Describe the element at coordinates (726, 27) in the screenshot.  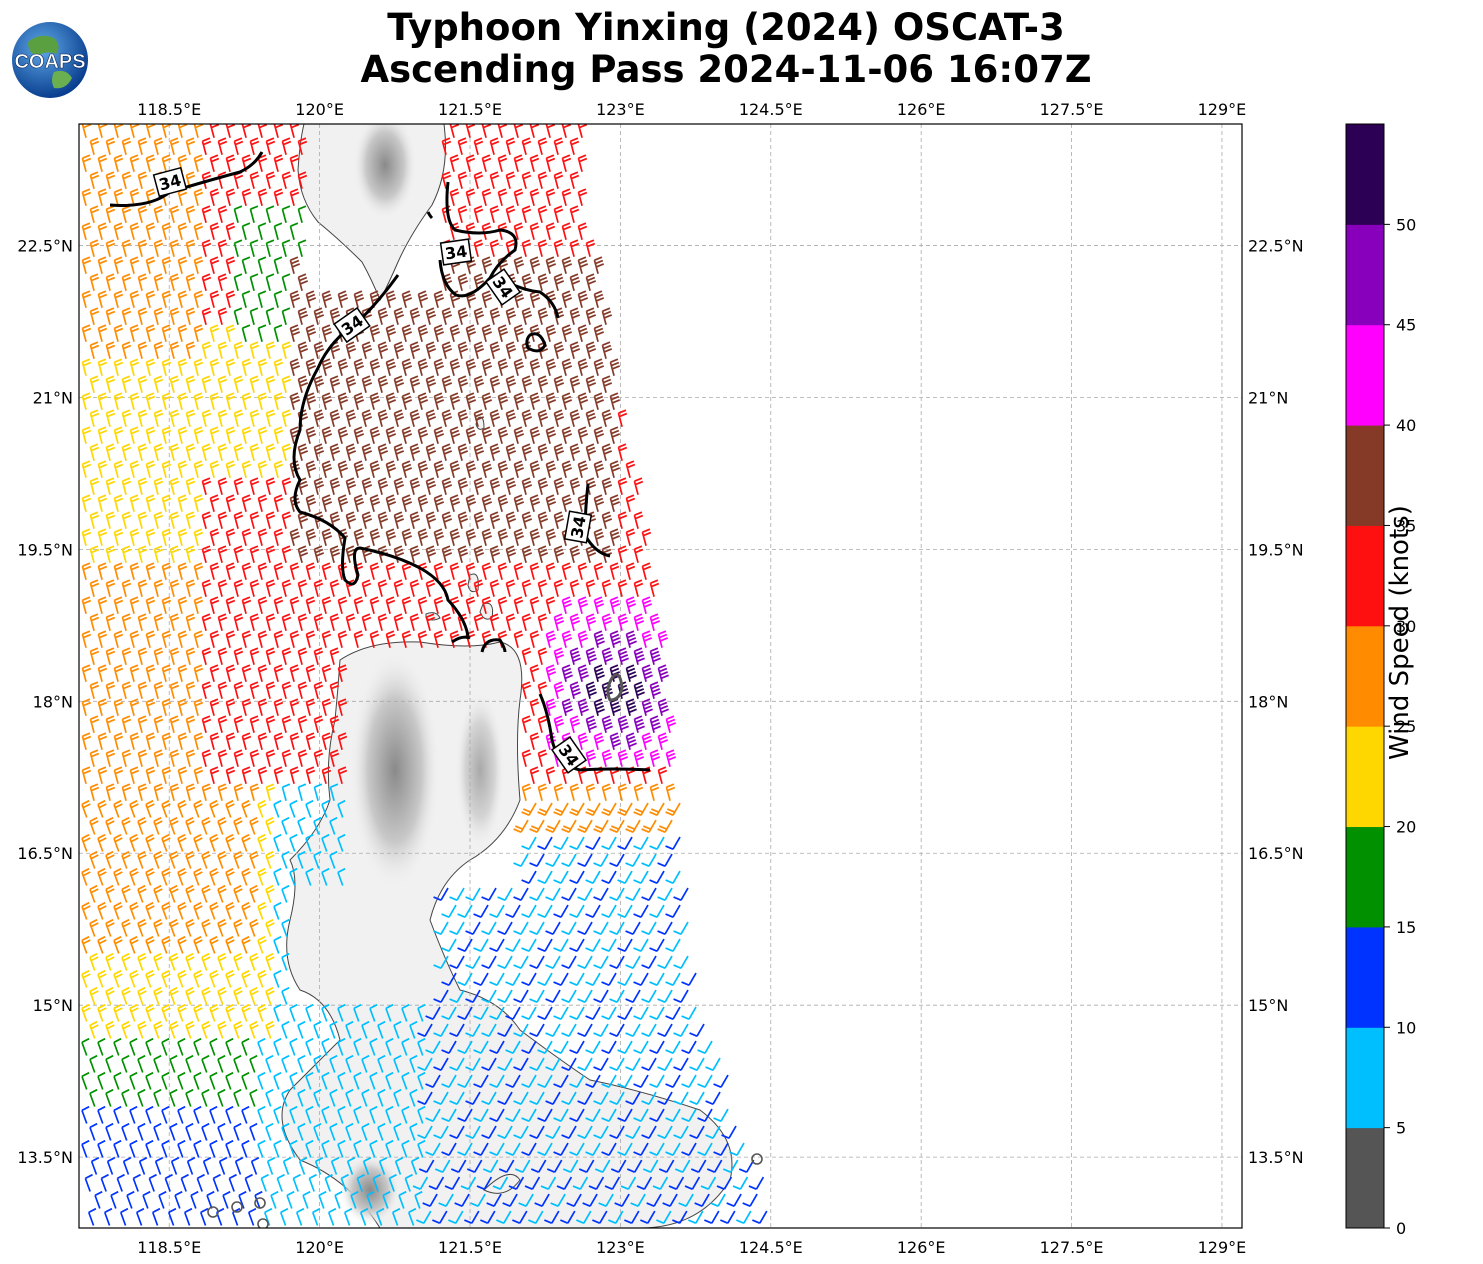
I see `plot-title-line1: Typhoon Yinxing (2024) OSCAT-3` at that location.